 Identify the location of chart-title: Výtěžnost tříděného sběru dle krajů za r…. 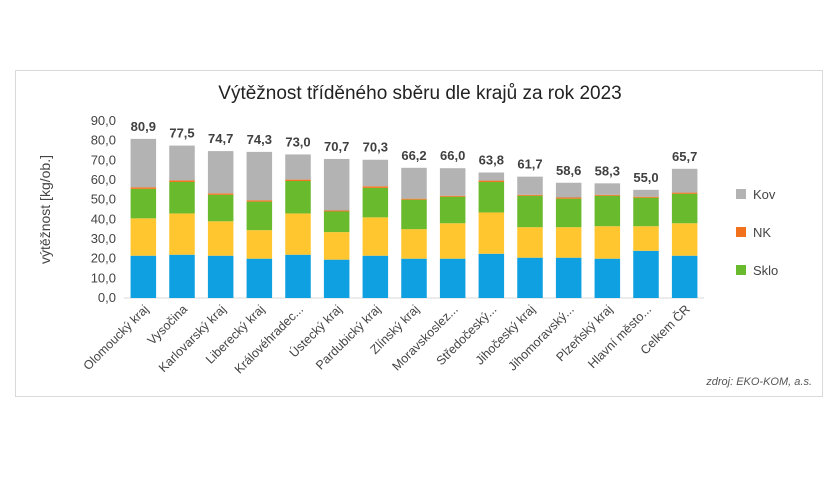
(420, 93).